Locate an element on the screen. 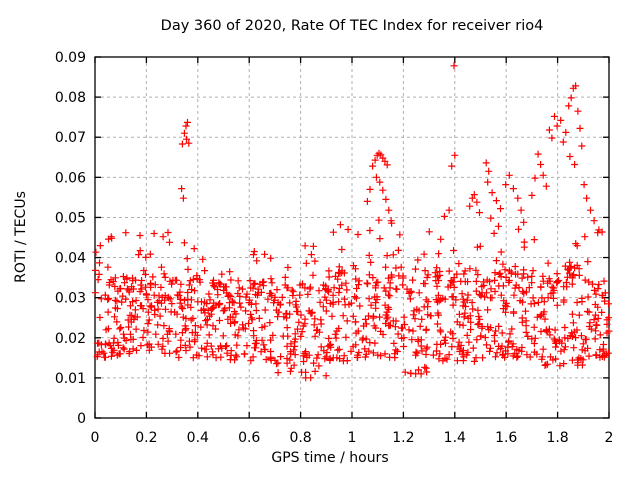 This screenshot has width=640, height=480. y-tick-label: 0.02 is located at coordinates (70, 339).